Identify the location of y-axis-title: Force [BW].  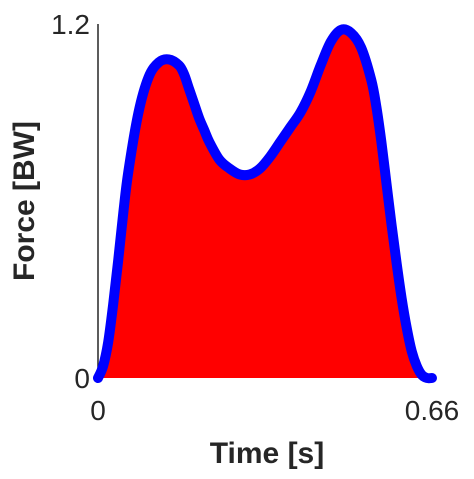
(24, 201).